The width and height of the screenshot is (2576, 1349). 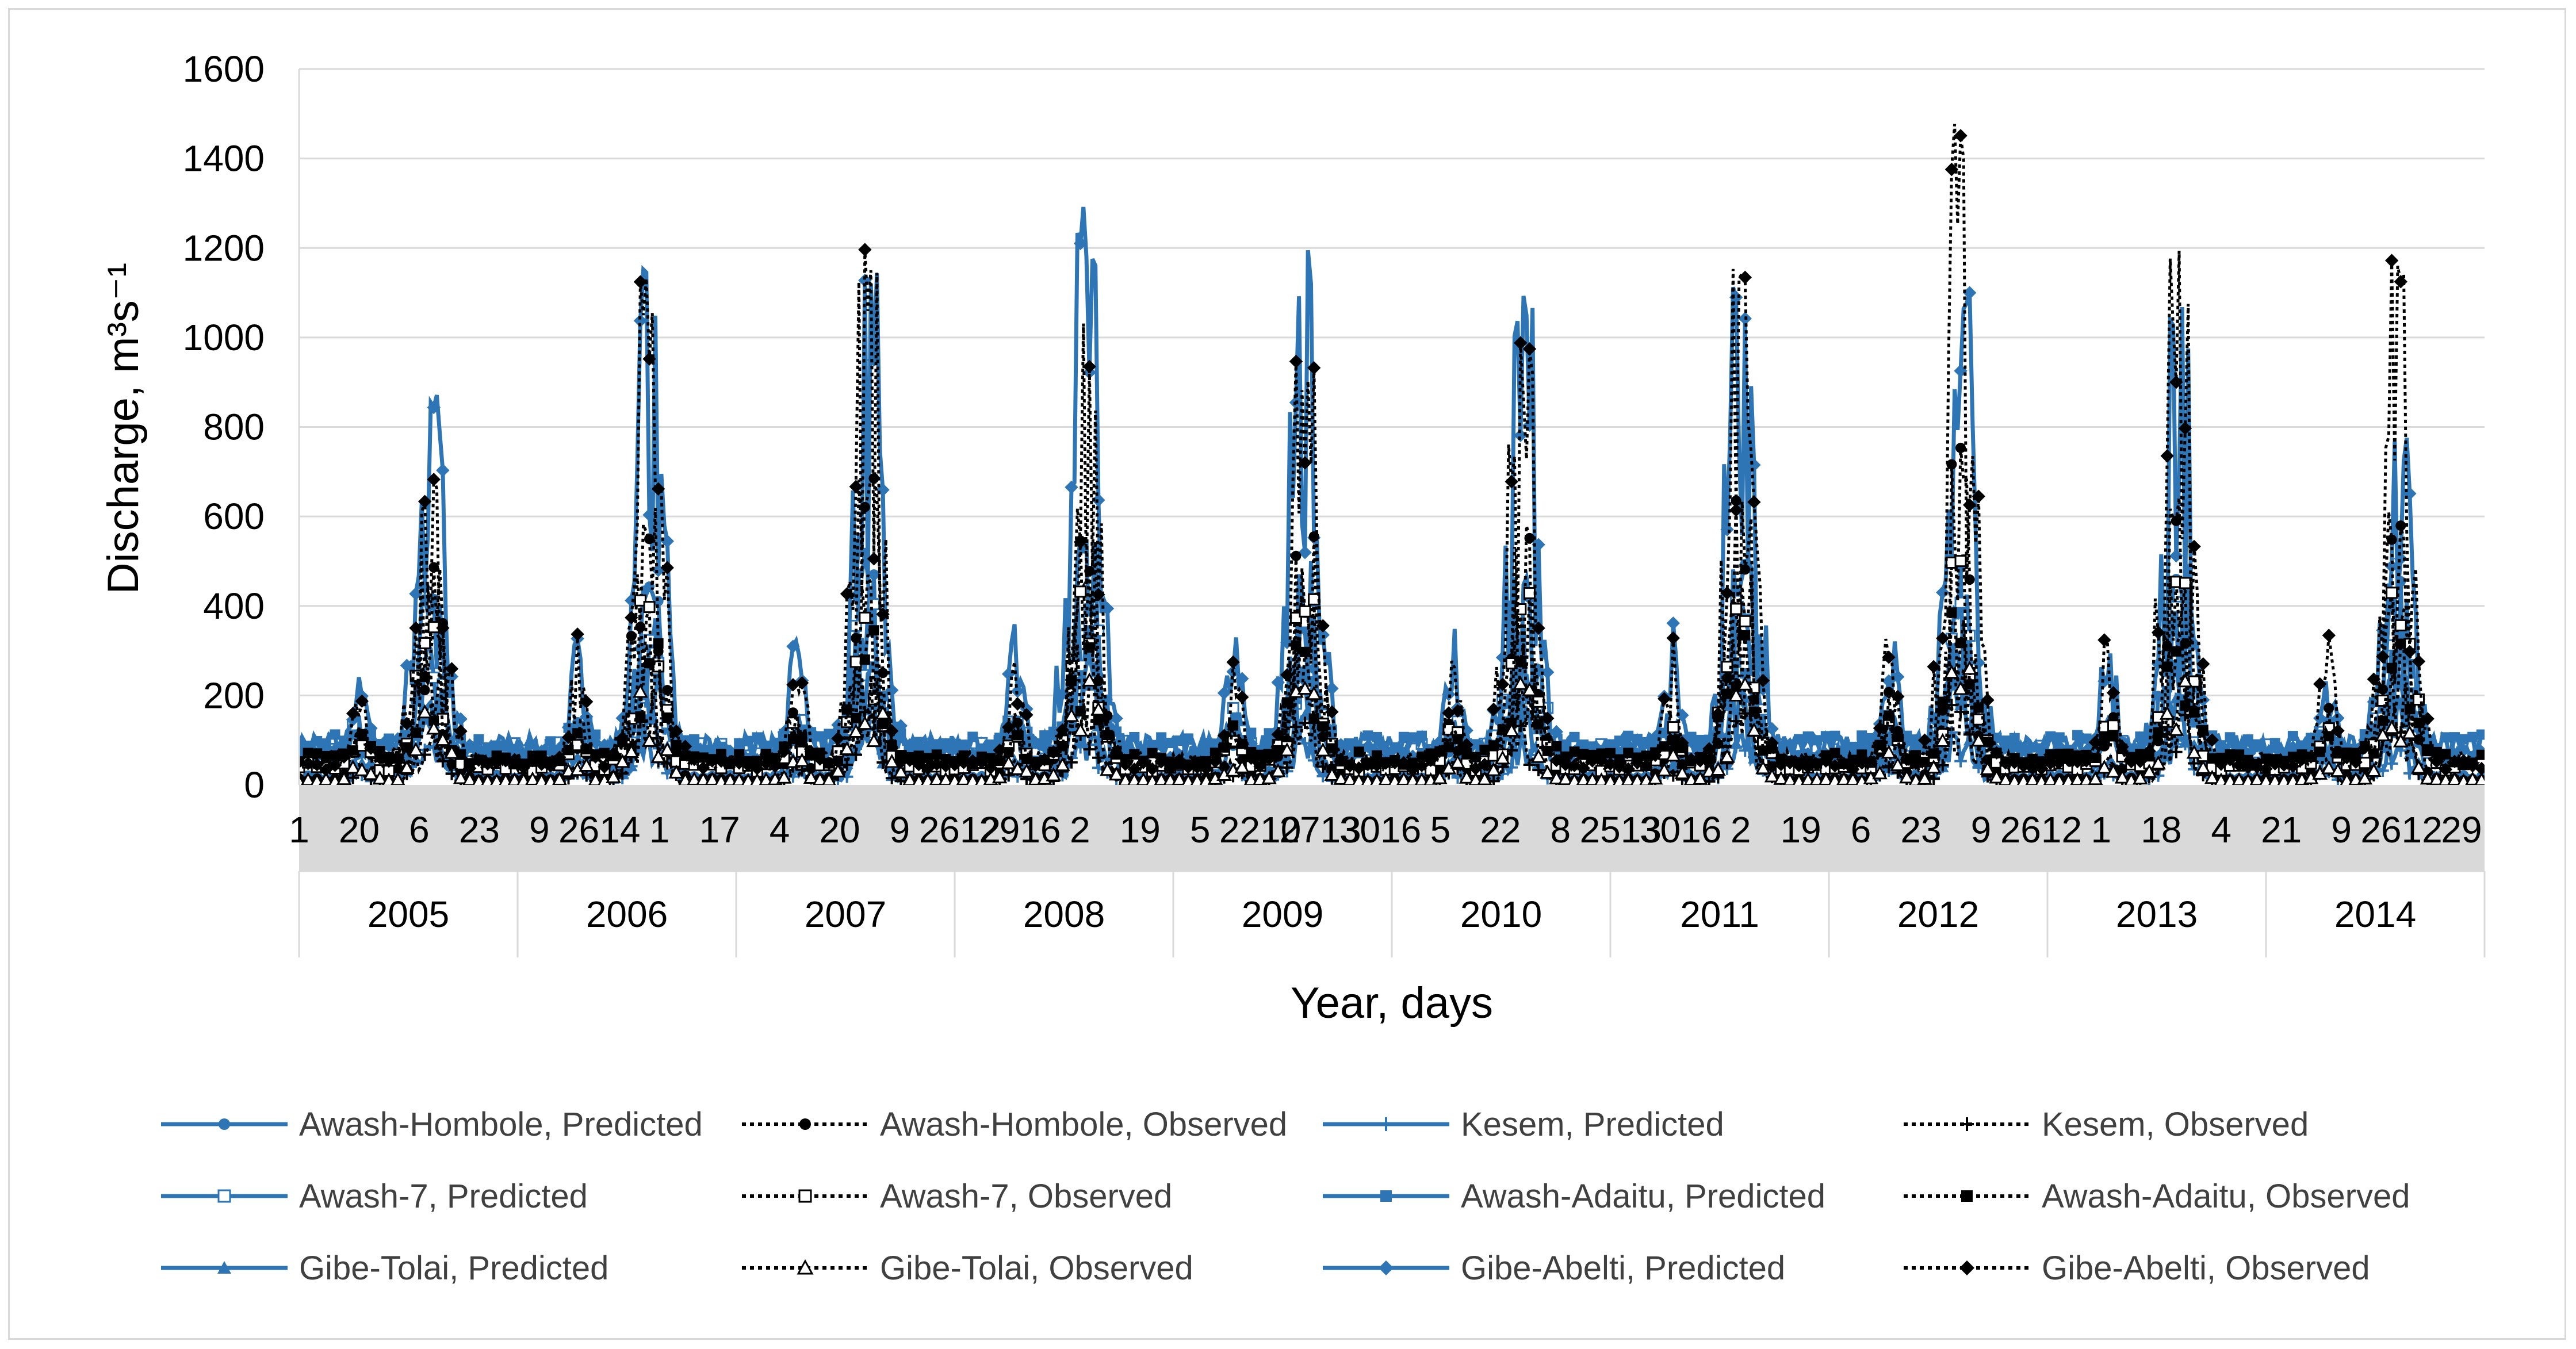 I want to click on legend-label: Awash-Adaitu, Predicted, so click(x=1643, y=1196).